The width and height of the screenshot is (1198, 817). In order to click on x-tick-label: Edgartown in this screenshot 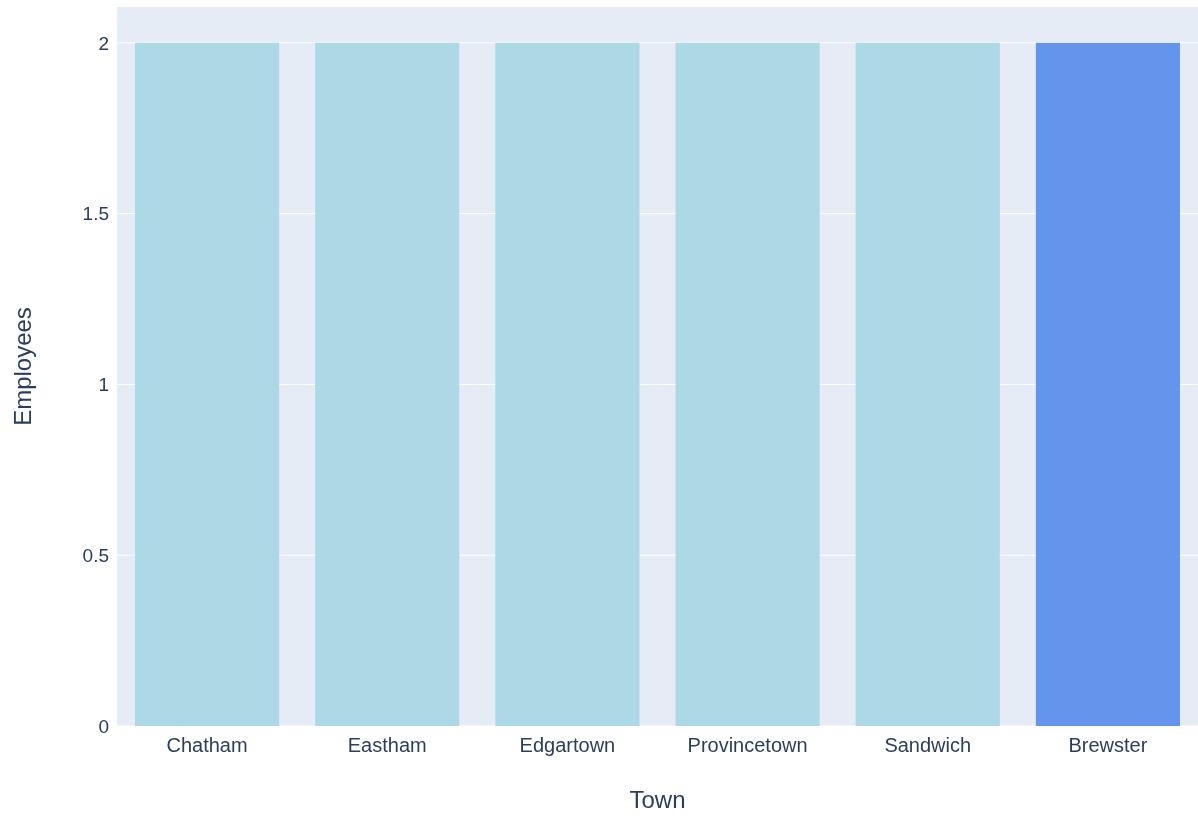, I will do `click(567, 745)`.